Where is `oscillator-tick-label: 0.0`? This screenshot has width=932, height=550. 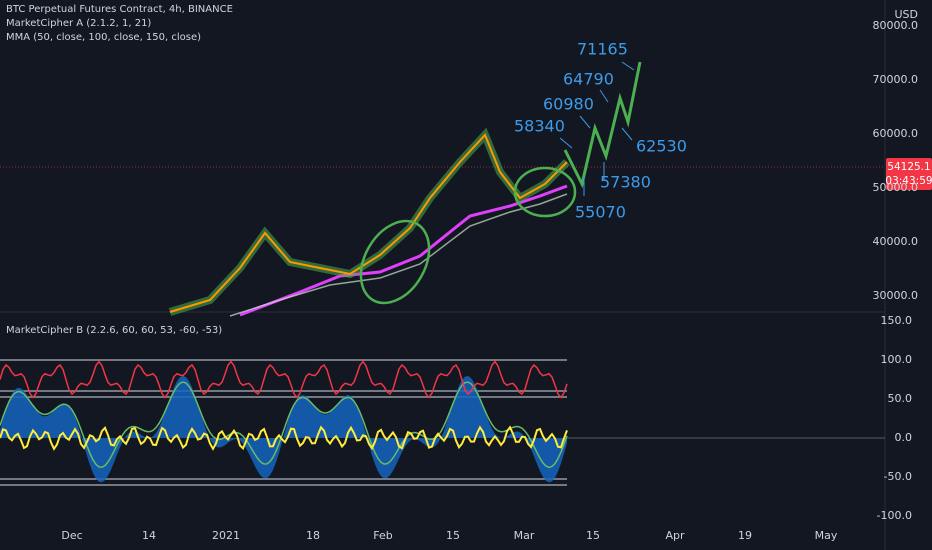
oscillator-tick-label: 0.0 is located at coordinates (904, 437).